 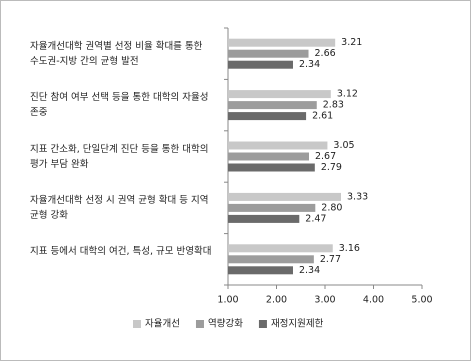 I want to click on category-label: 자율개선대학 선정 시 권역 균형 확대 등 지역 균형 강화, so click(x=119, y=207).